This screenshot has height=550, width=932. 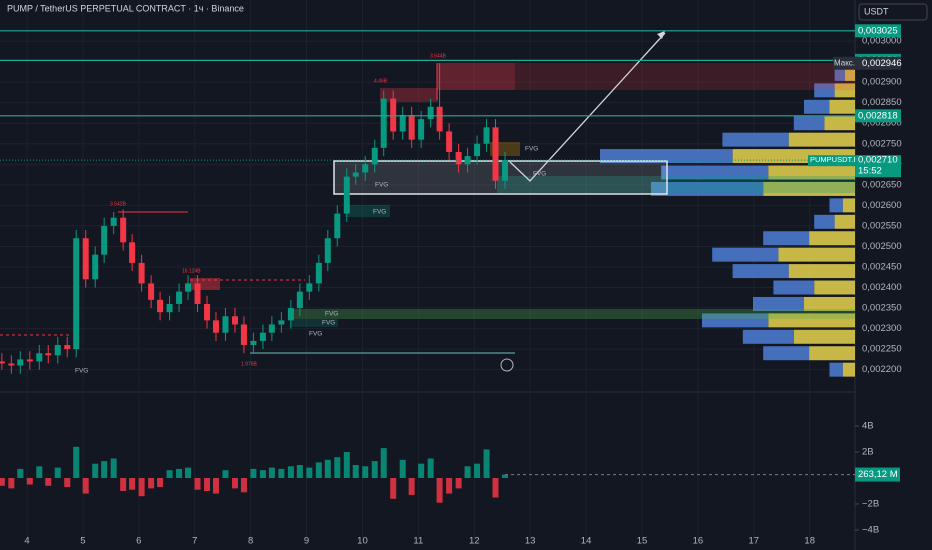 I want to click on annotation: 16.124B, so click(x=191, y=271).